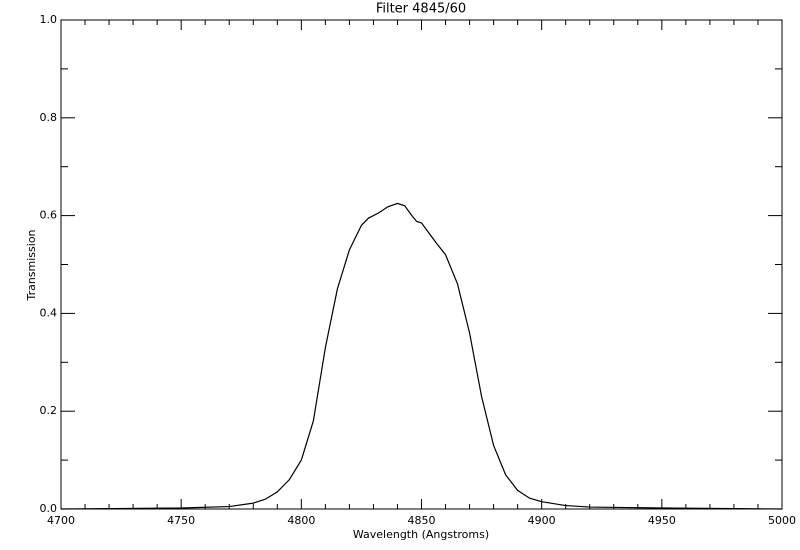 The image size is (800, 550). What do you see at coordinates (49, 19) in the screenshot?
I see `y-tick-label: 1.0` at bounding box center [49, 19].